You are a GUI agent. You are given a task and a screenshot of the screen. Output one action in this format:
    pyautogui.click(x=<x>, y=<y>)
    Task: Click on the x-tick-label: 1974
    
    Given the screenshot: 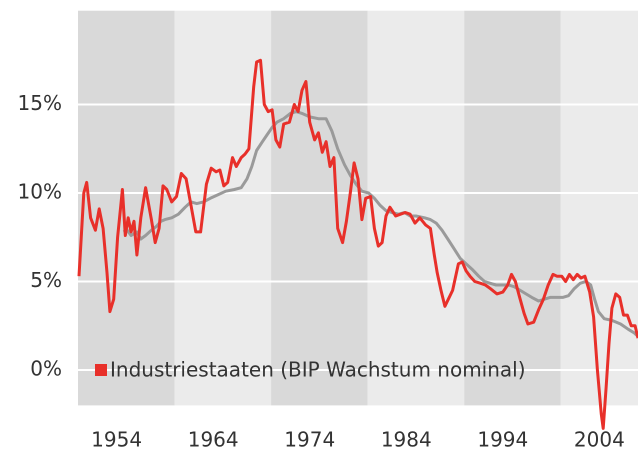 What is the action you would take?
    pyautogui.click(x=309, y=440)
    